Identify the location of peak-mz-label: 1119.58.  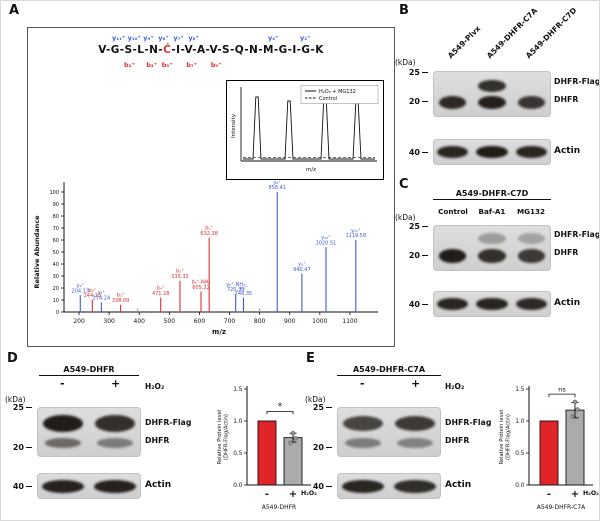
(355, 236).